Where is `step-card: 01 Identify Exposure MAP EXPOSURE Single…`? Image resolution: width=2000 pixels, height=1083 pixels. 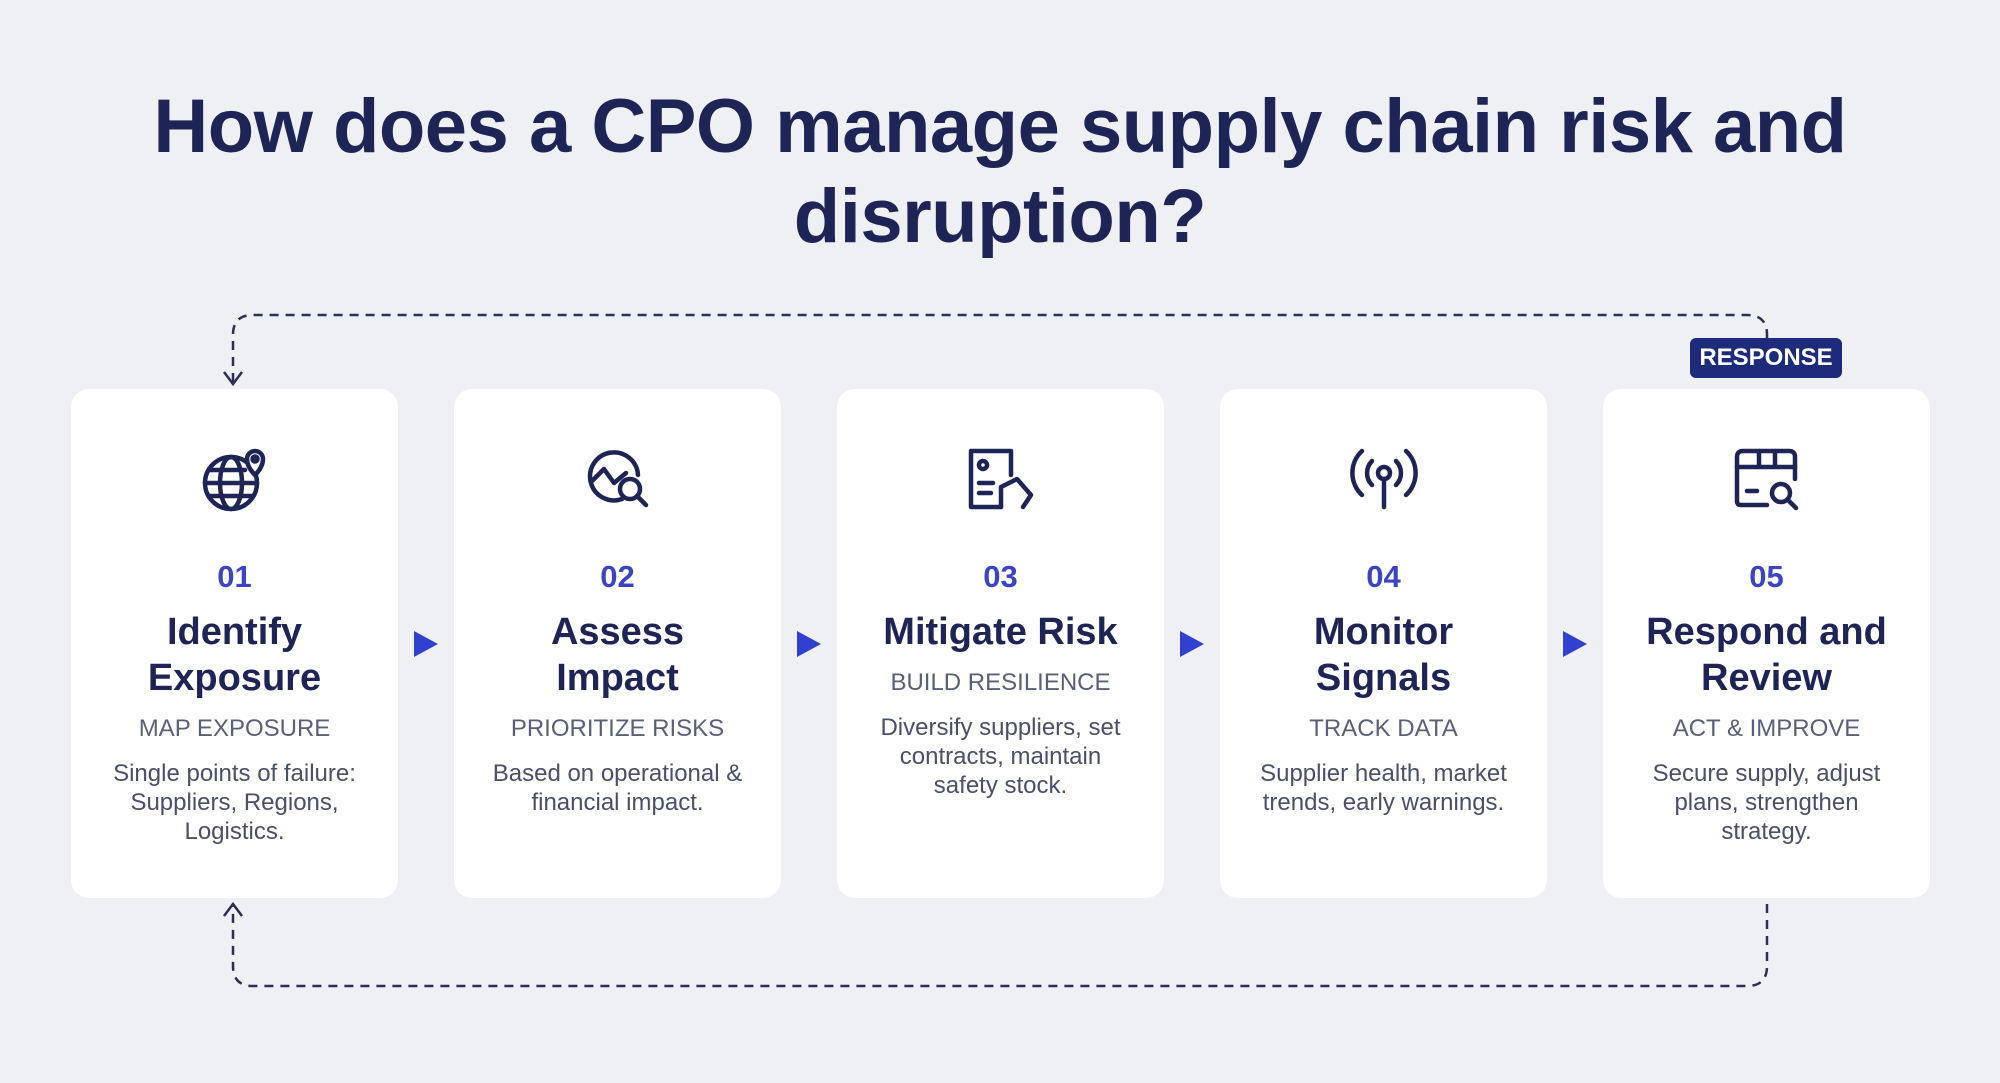
step-card: 01 Identify Exposure MAP EXPOSURE Single… is located at coordinates (234, 643).